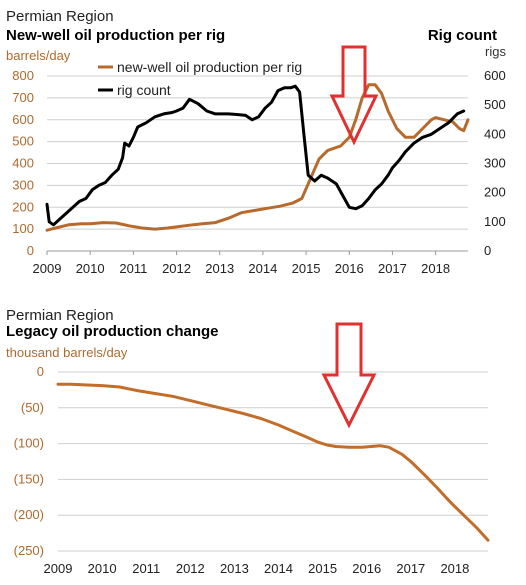  I want to click on y-tick-label: 400, so click(23, 163).